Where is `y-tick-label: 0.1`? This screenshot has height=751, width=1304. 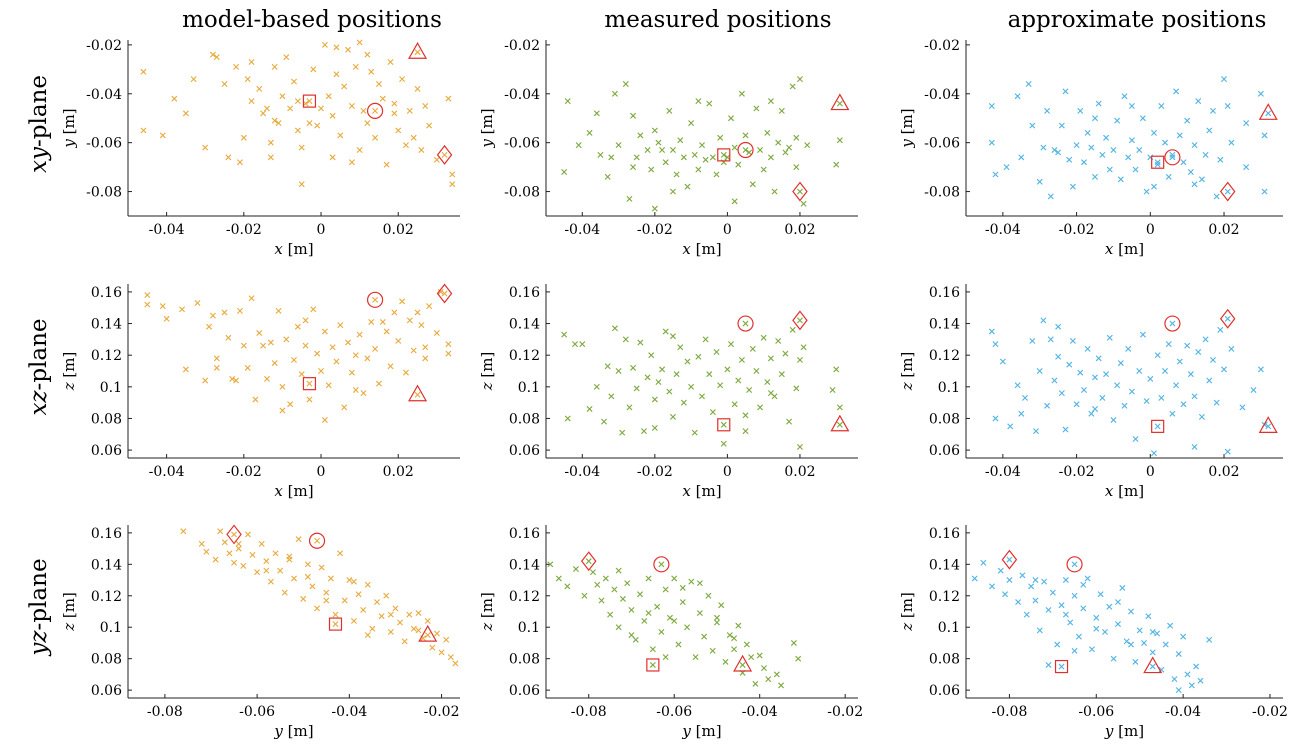 y-tick-label: 0.1 is located at coordinates (529, 628).